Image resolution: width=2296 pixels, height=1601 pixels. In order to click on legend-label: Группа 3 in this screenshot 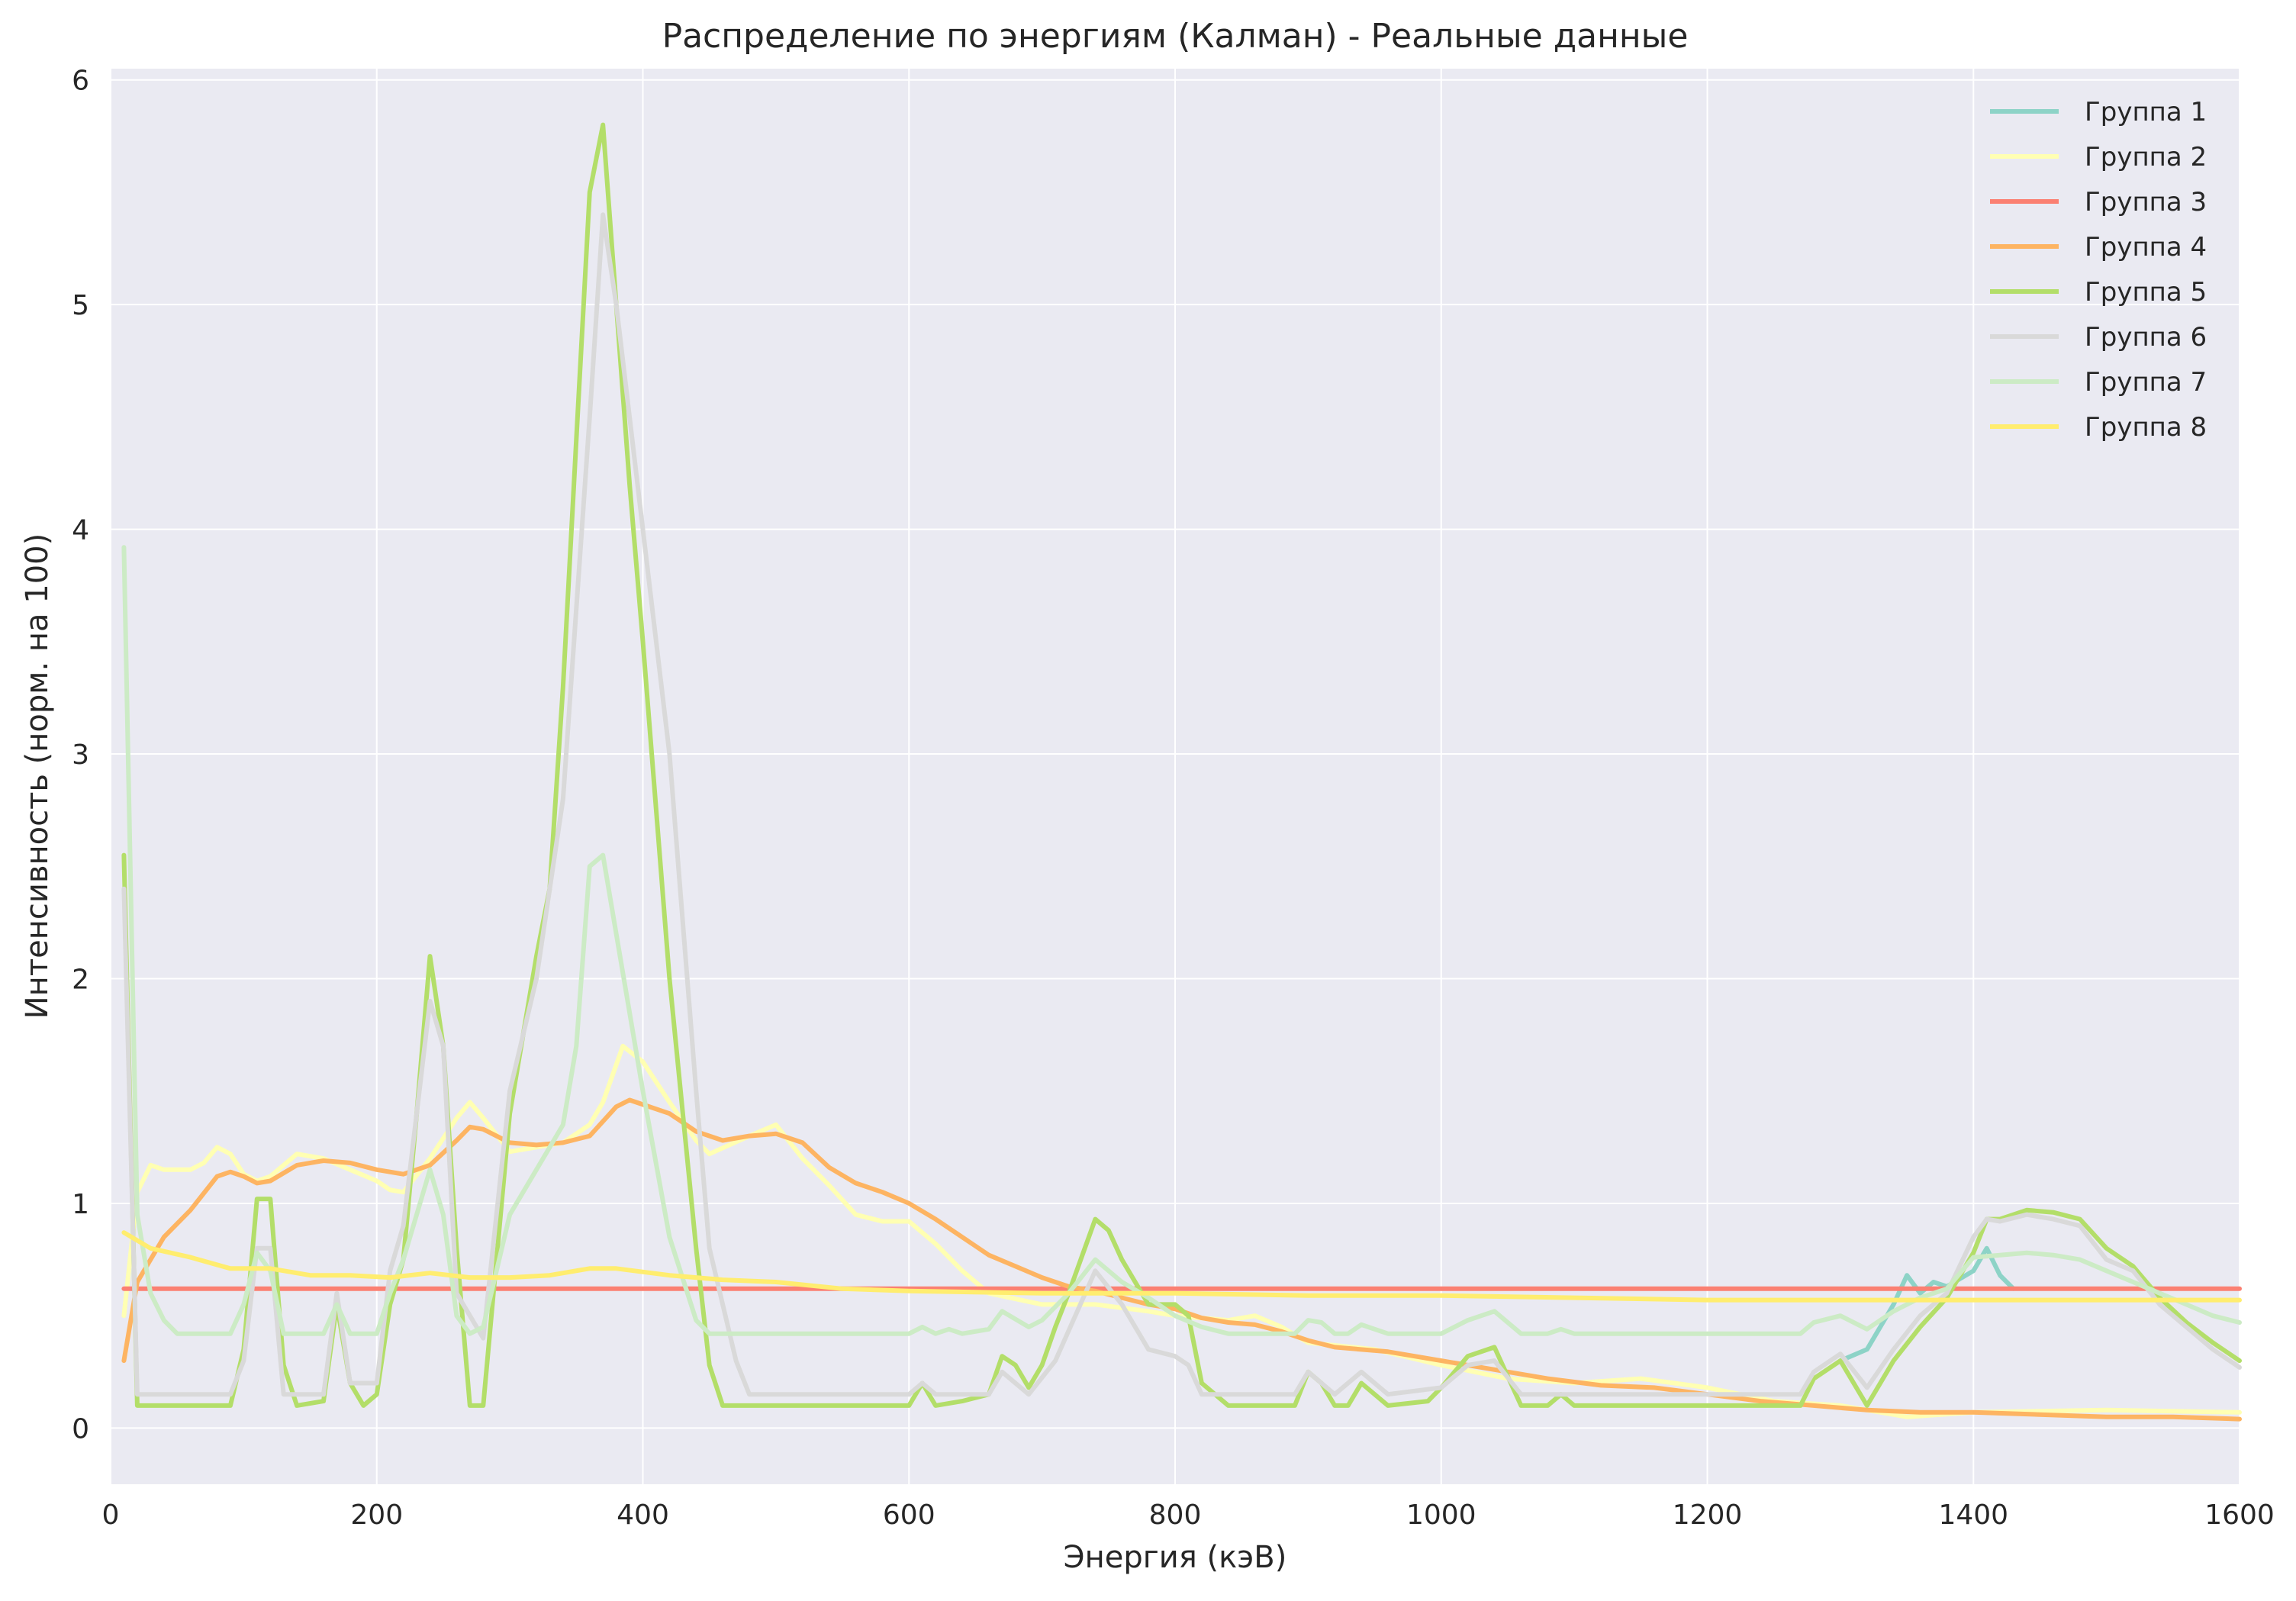, I will do `click(2146, 202)`.